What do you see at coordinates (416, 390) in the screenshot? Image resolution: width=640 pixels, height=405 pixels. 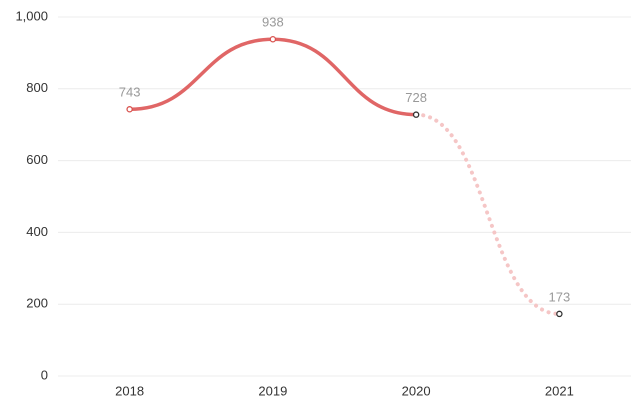 I see `x-tick-label: 2020` at bounding box center [416, 390].